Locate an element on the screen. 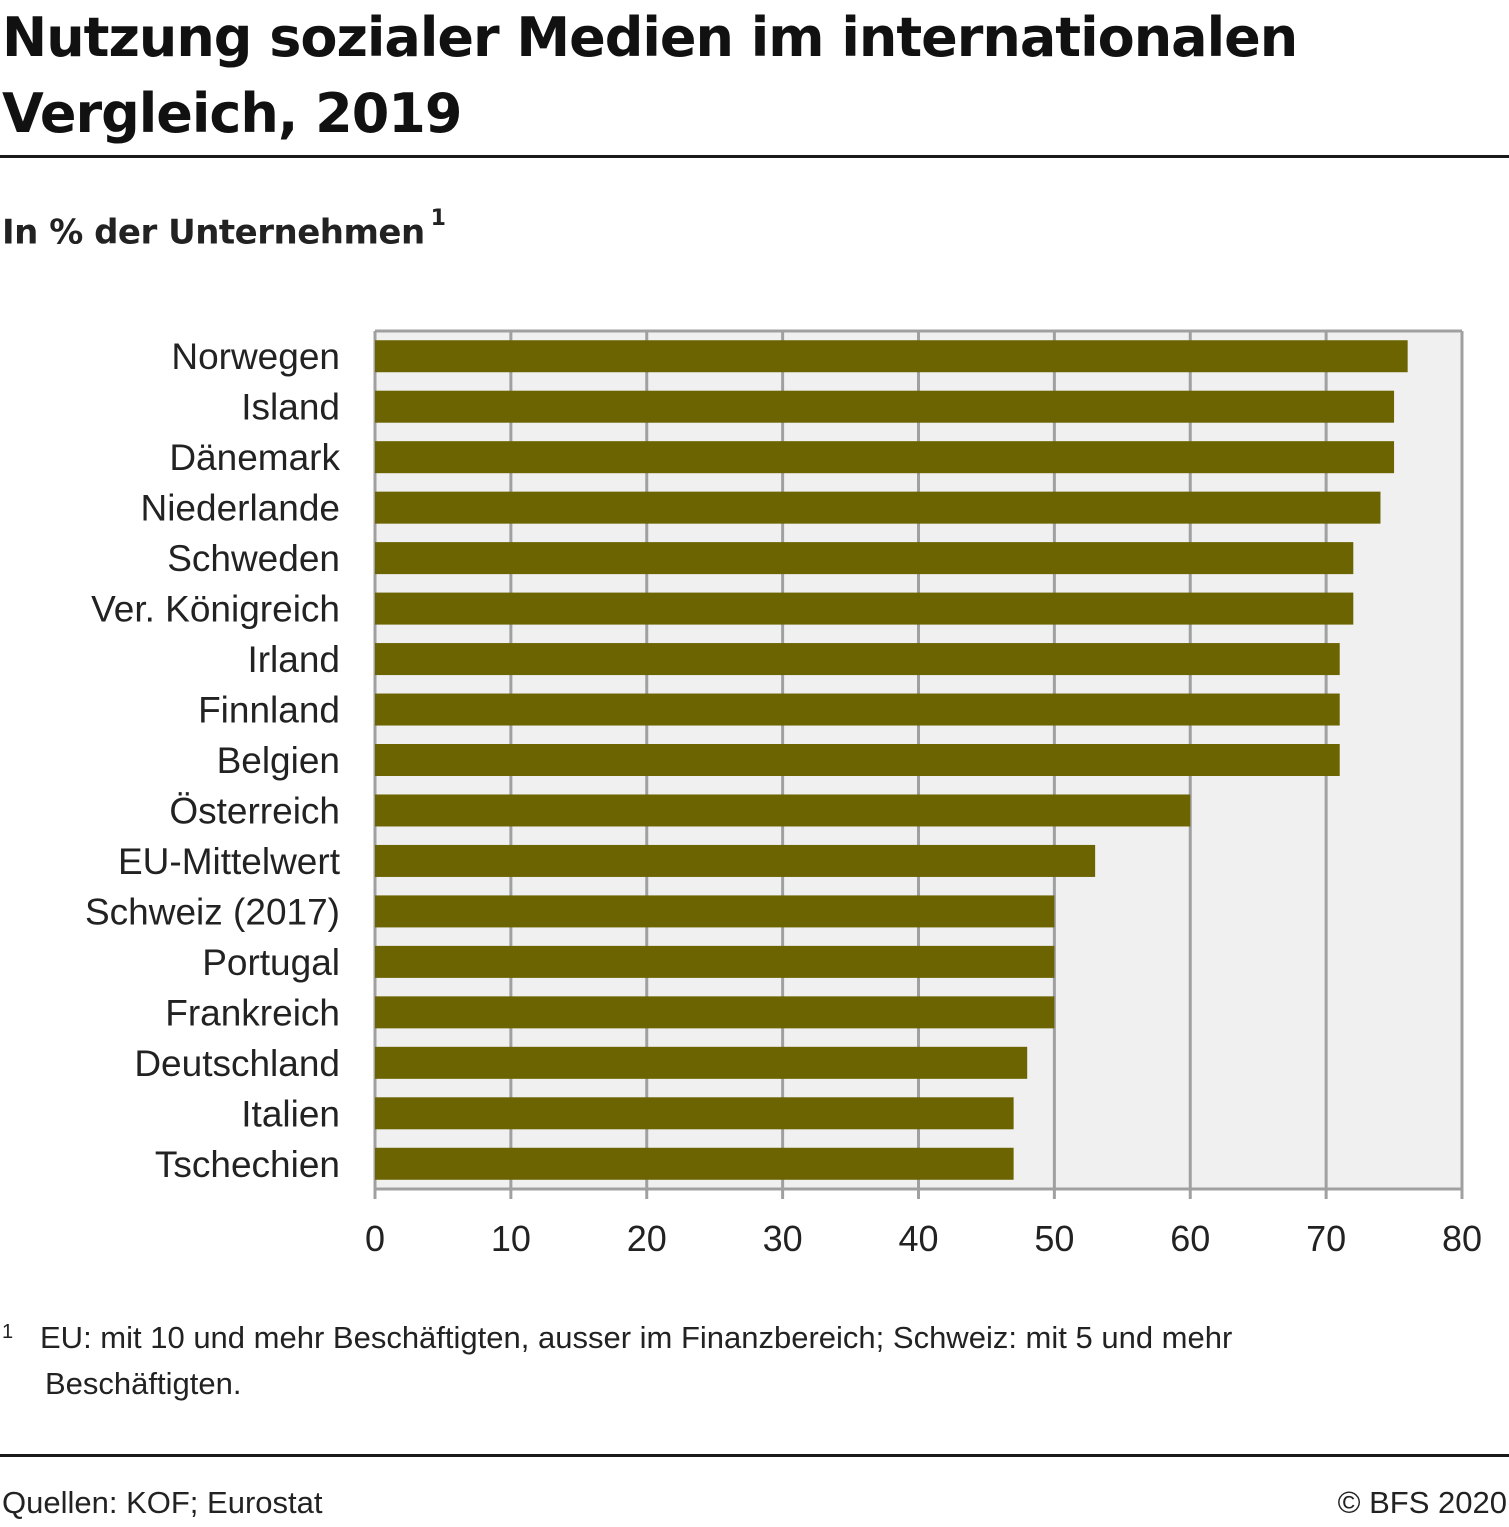 This screenshot has width=1509, height=1527. category-label: Niederlande is located at coordinates (240, 508).